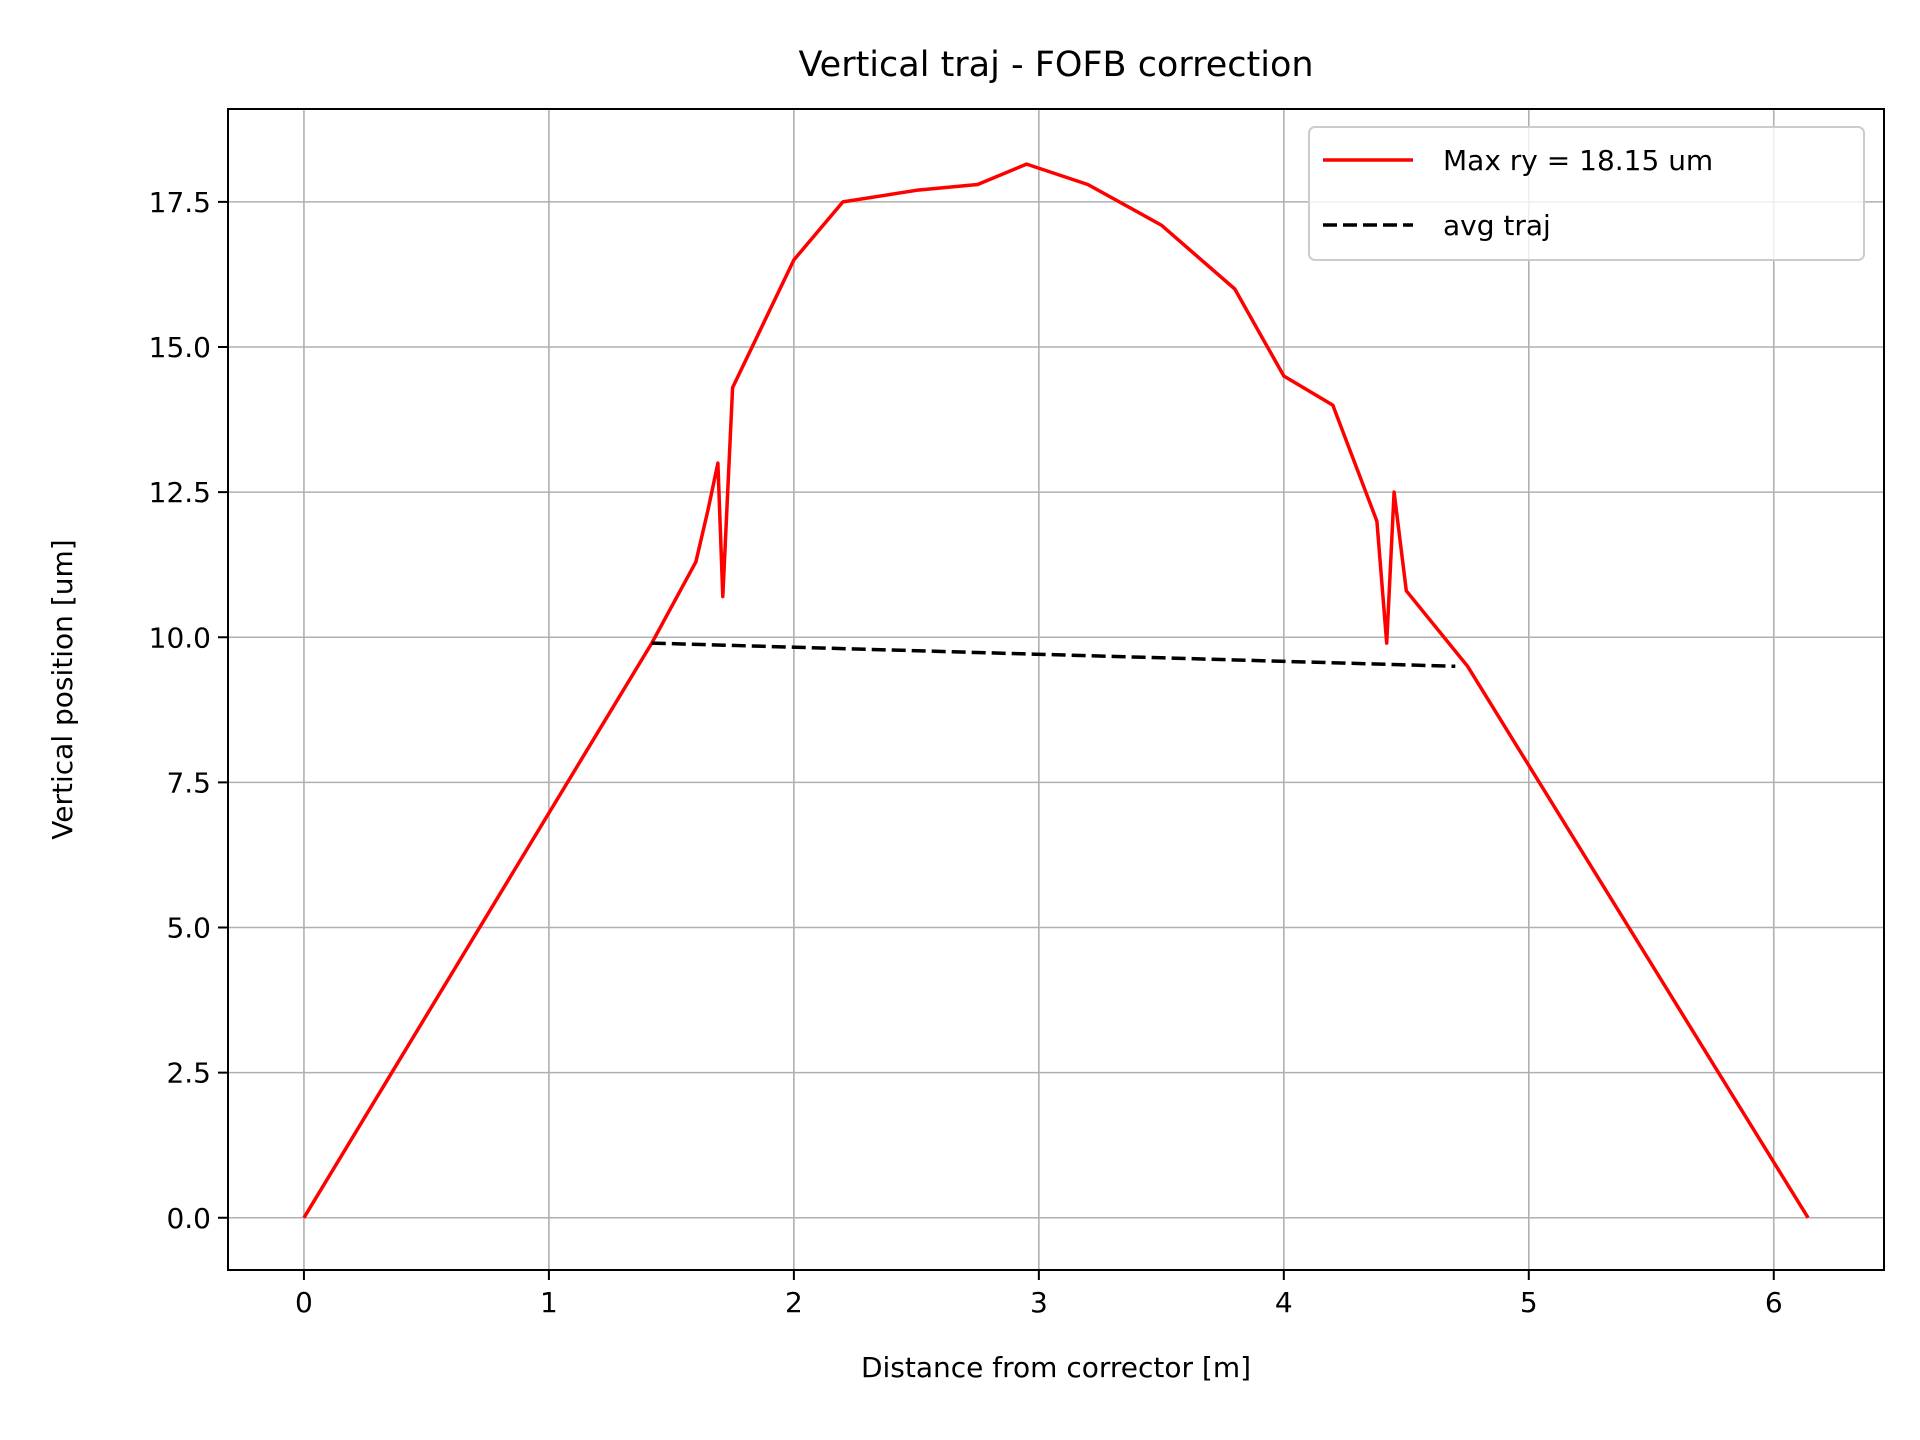 This screenshot has height=1440, width=1920. What do you see at coordinates (180, 347) in the screenshot?
I see `y-tick-label: 15.0` at bounding box center [180, 347].